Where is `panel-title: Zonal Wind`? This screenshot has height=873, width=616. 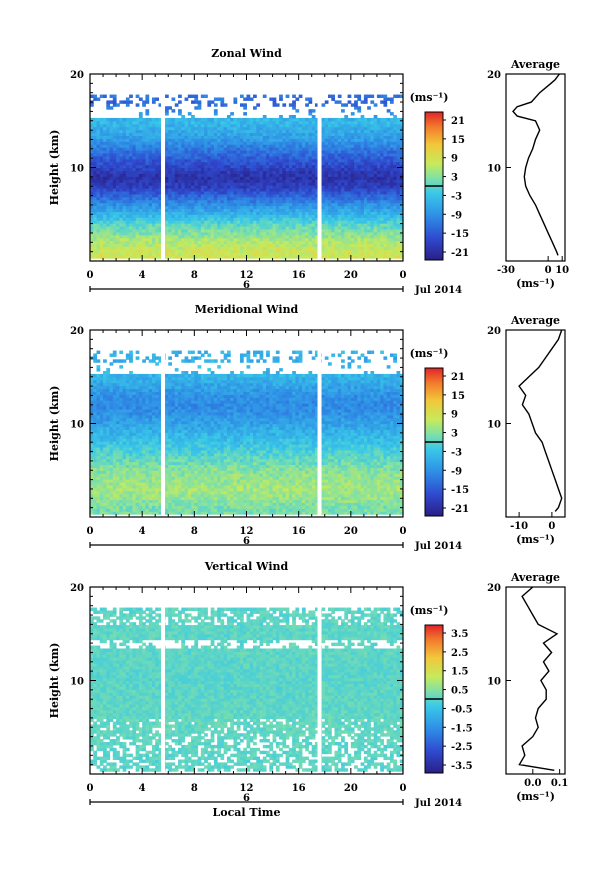 panel-title: Zonal Wind is located at coordinates (246, 53).